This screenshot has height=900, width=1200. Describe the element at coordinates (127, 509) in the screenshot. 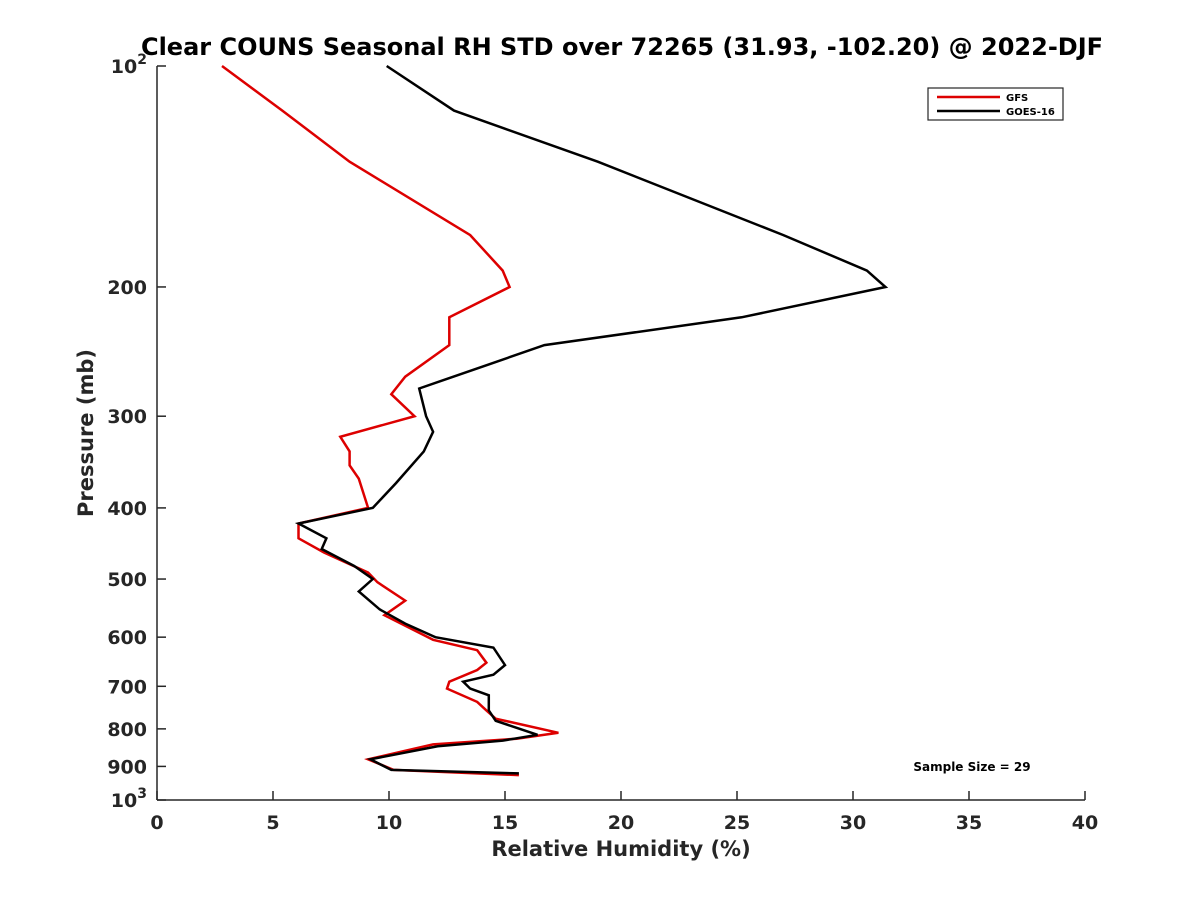

I see `y-tick-label: 400` at that location.